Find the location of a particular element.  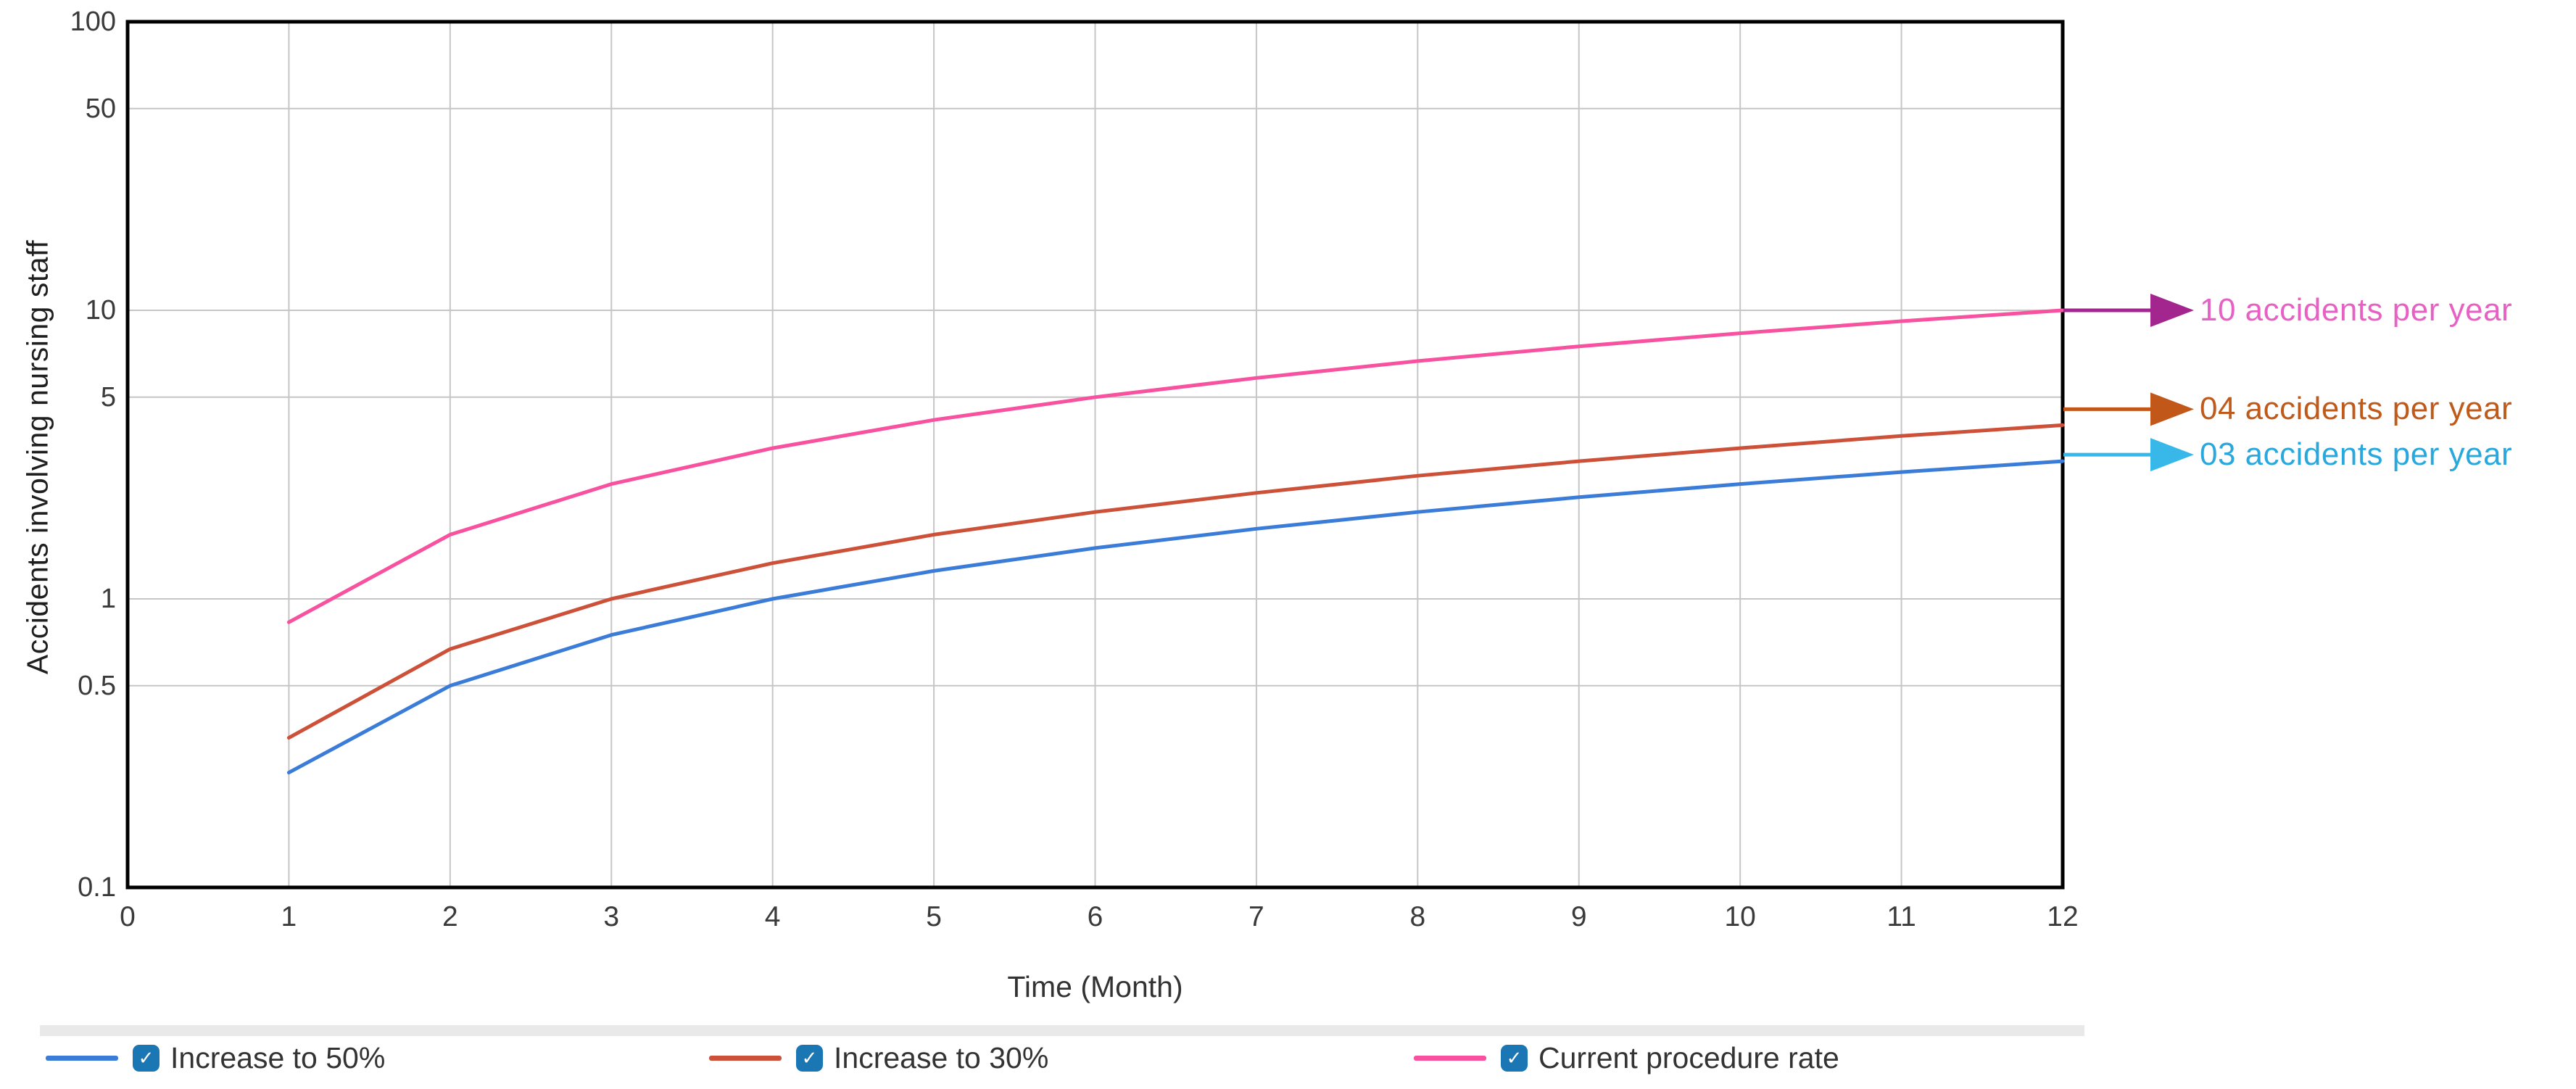

annotation-row: 04 accidents per year is located at coordinates (2356, 409).